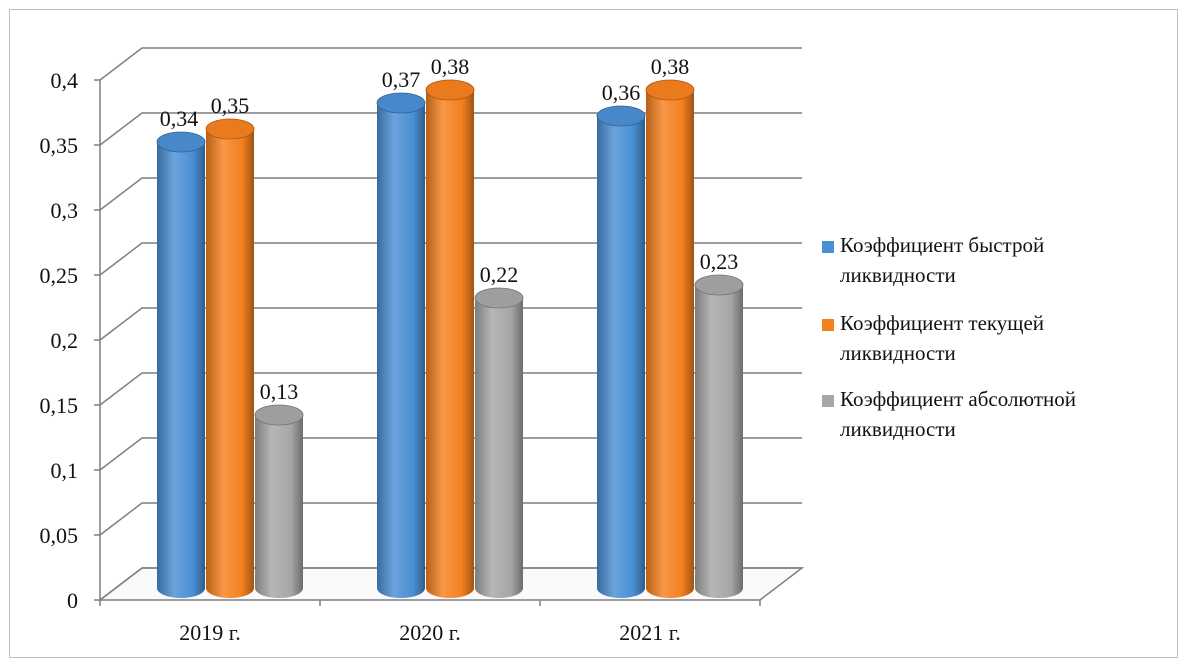 This screenshot has width=1187, height=662. Describe the element at coordinates (72, 600) in the screenshot. I see `y-tick-label: 0` at that location.